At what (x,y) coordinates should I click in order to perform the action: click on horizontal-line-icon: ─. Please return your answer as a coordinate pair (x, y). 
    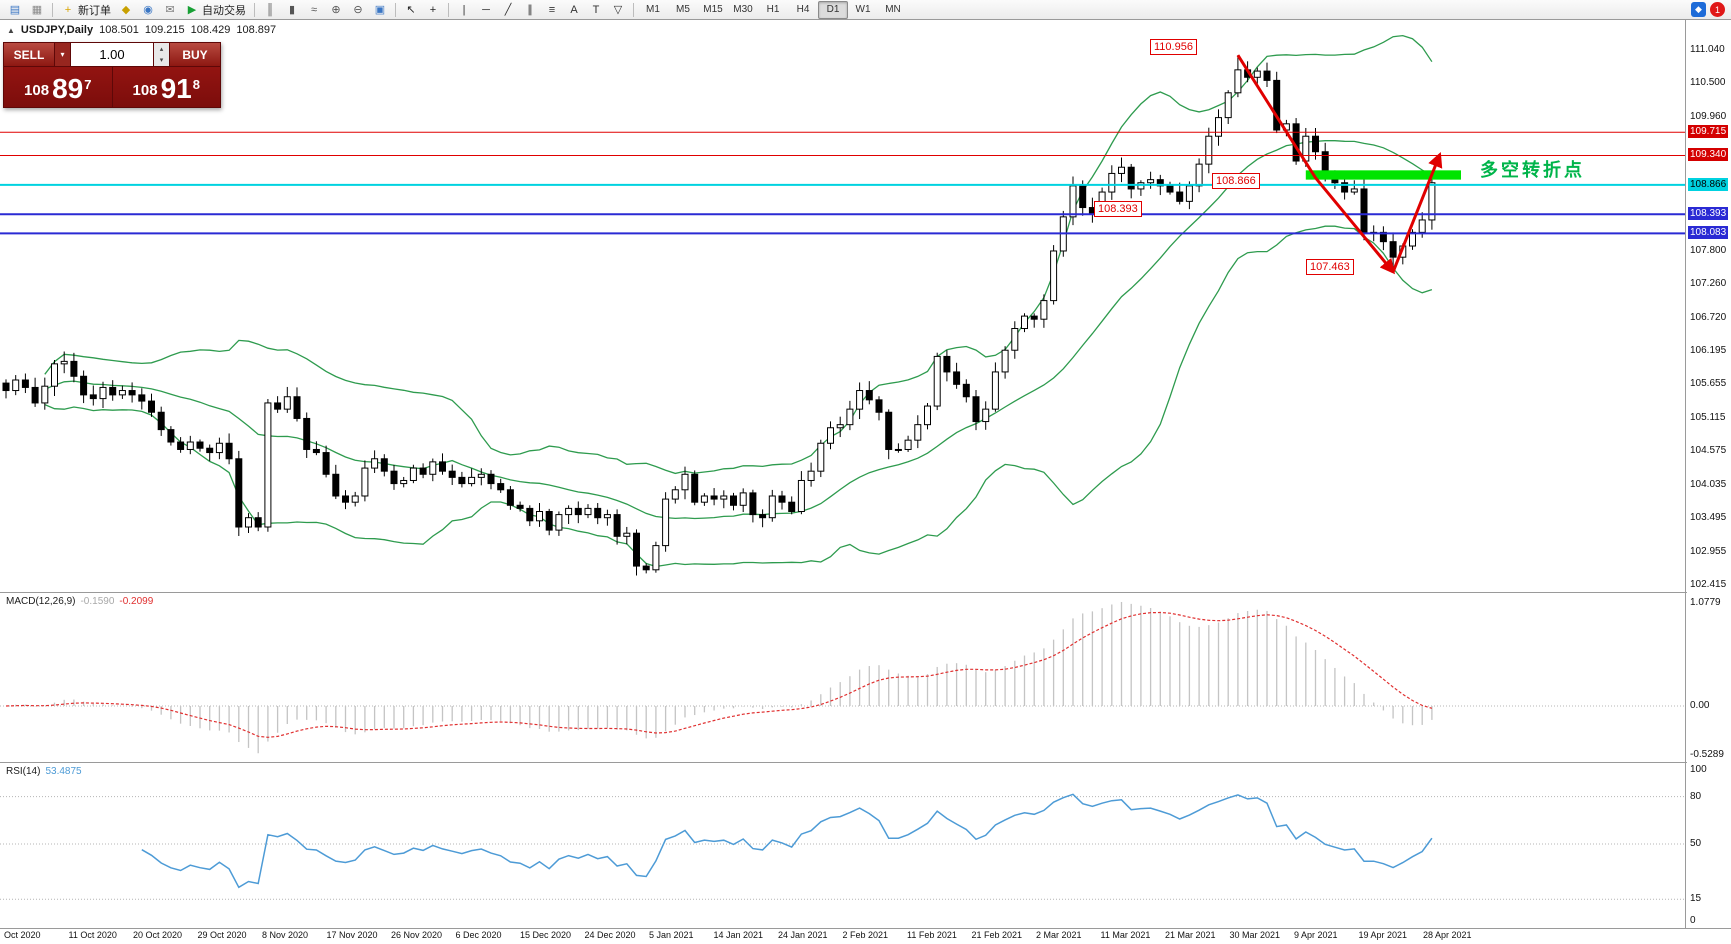
    Looking at the image, I should click on (486, 9).